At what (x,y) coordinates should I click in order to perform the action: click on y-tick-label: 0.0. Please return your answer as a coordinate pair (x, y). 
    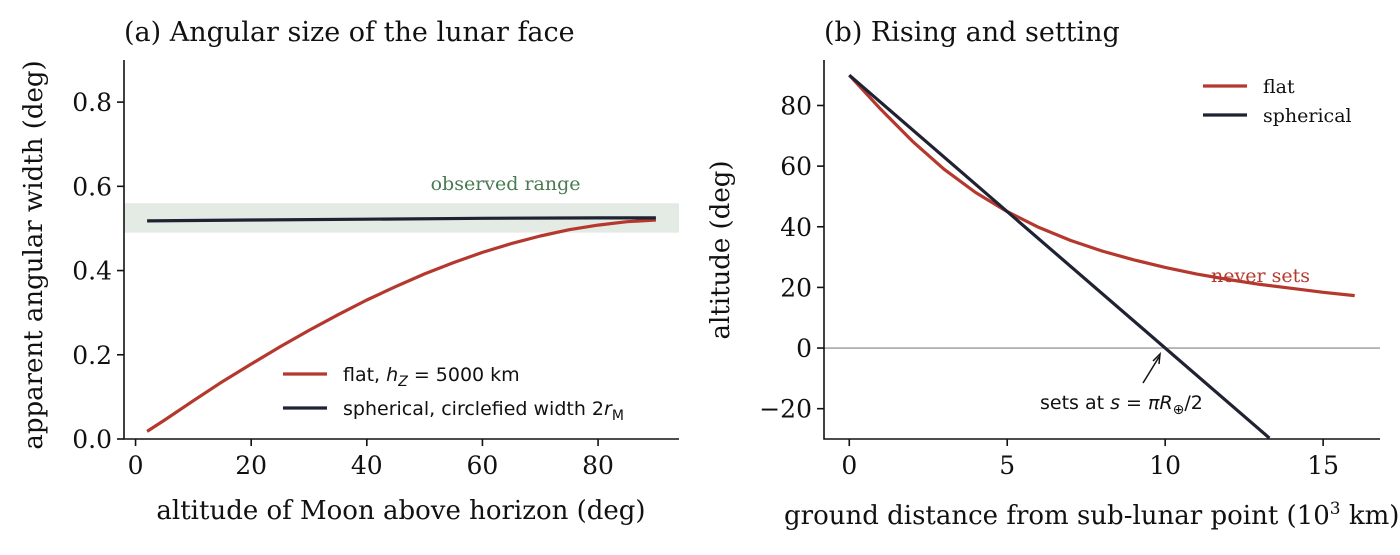
    Looking at the image, I should click on (92, 439).